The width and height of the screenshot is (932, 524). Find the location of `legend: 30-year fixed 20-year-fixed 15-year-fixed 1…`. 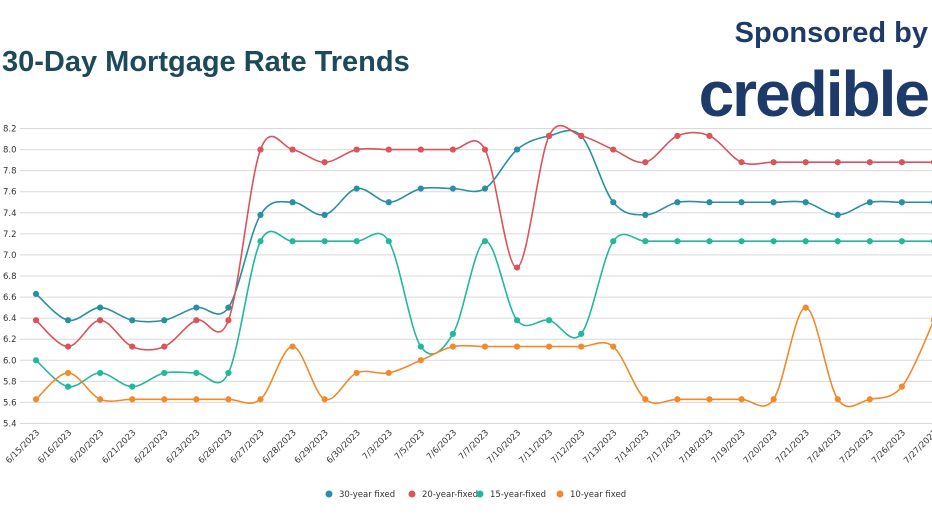

legend: 30-year fixed 20-year-fixed 15-year-fixed 1… is located at coordinates (475, 495).